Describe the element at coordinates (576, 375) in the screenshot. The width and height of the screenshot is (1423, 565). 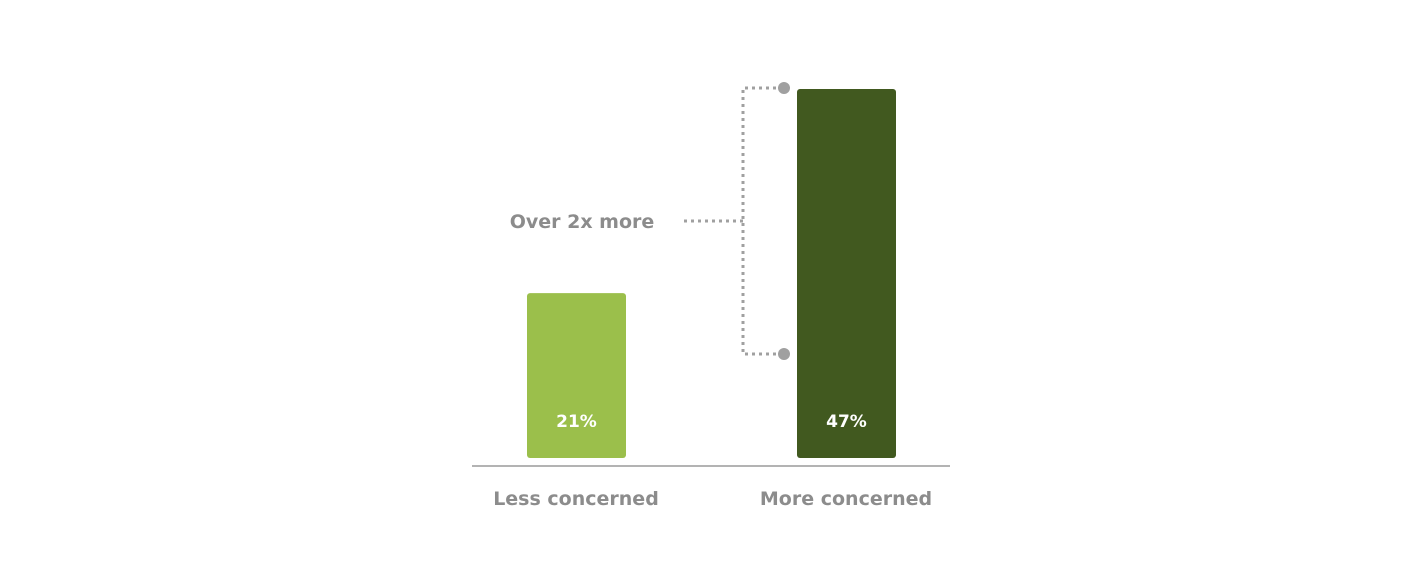
I see `bar-less-concerned` at that location.